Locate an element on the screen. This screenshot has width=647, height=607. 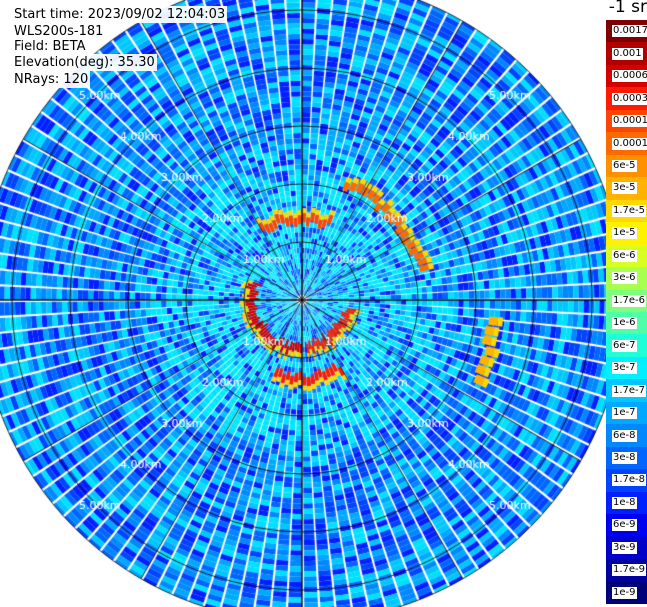
colorbar-unit: -1 sr is located at coordinates (627, 8).